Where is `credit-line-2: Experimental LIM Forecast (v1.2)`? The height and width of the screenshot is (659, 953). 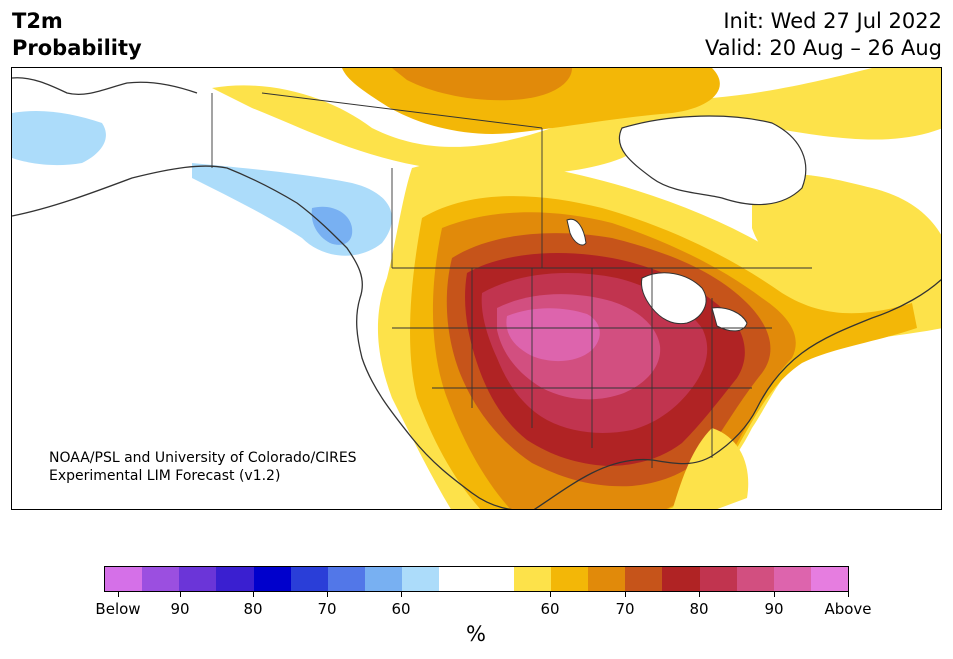 credit-line-2: Experimental LIM Forecast (v1.2) is located at coordinates (165, 476).